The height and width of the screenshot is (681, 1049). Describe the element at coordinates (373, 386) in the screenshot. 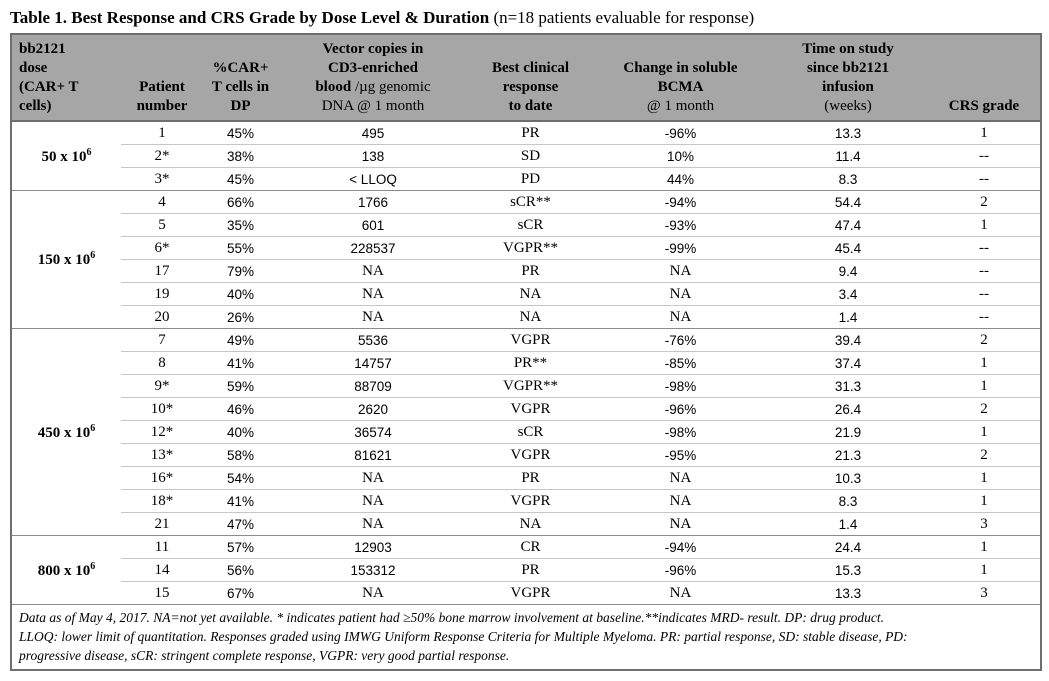

I see `cell-vector: 88709` at that location.